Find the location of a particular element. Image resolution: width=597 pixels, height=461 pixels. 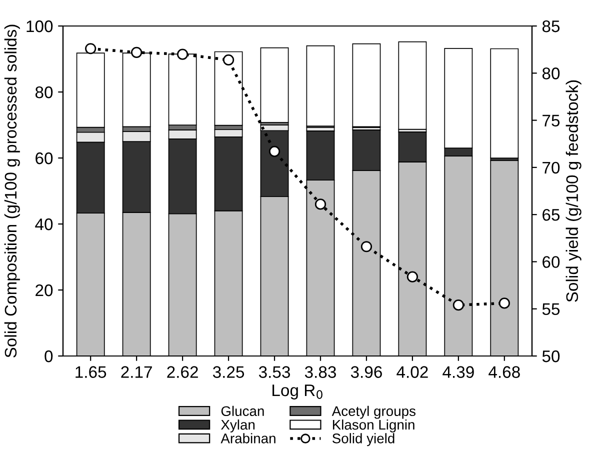

y-tick-label: 20 is located at coordinates (44, 290).